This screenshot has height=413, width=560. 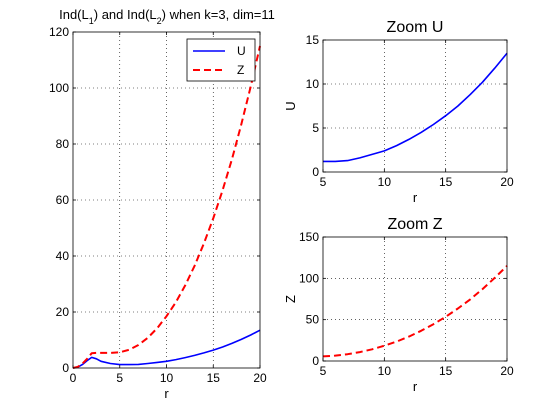 I want to click on legend-label-z: Z, so click(x=240, y=70).